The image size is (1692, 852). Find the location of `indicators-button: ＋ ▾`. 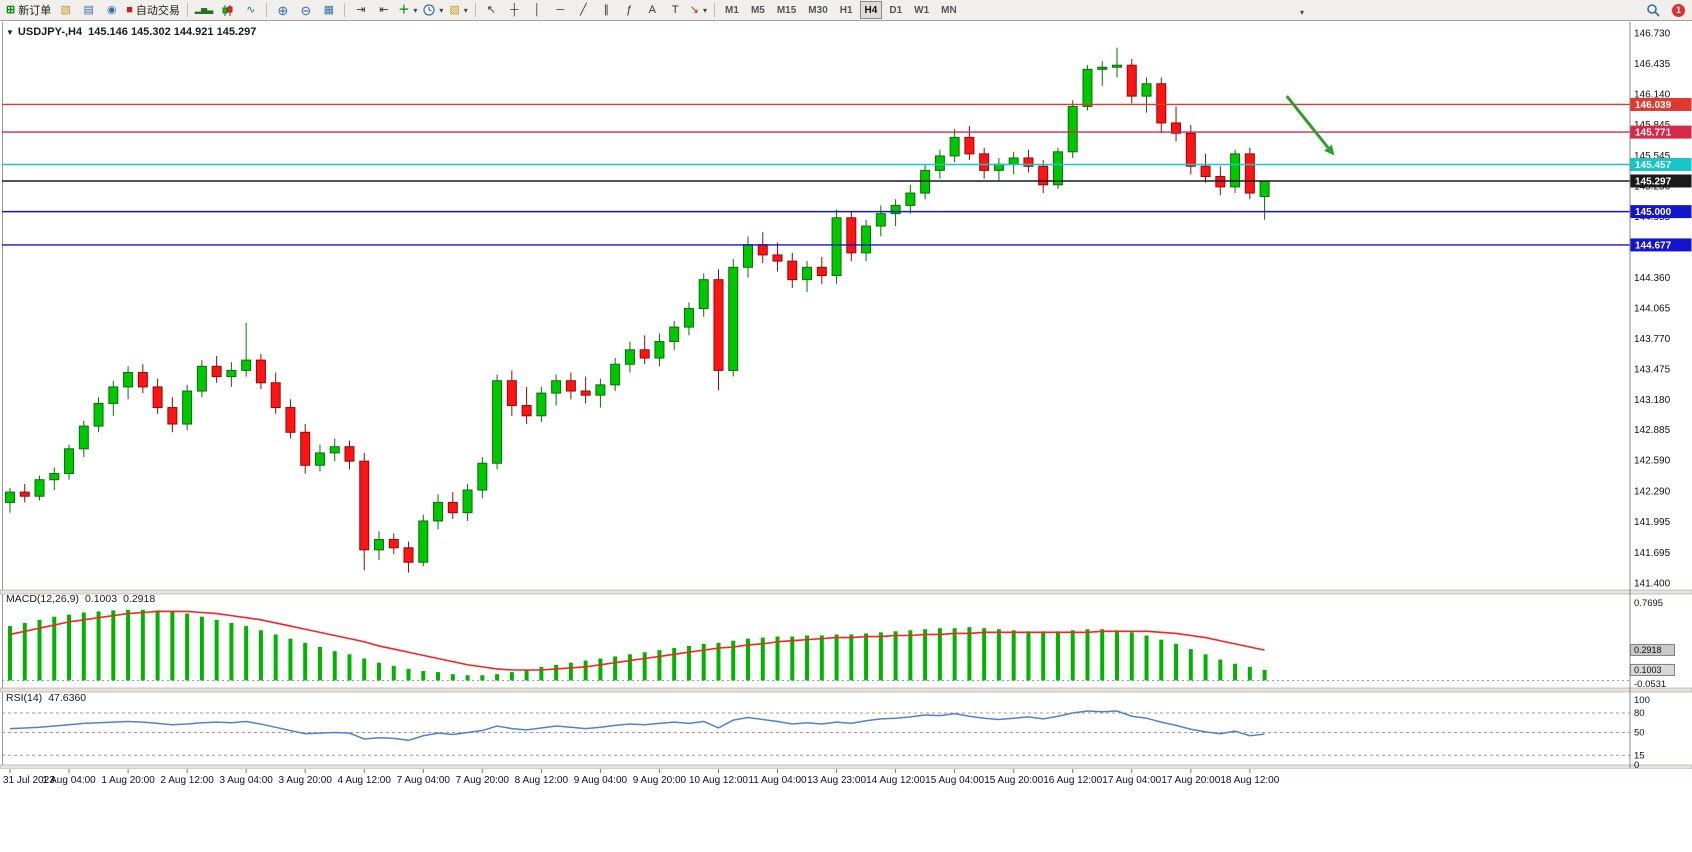

indicators-button: ＋ ▾ is located at coordinates (407, 10).